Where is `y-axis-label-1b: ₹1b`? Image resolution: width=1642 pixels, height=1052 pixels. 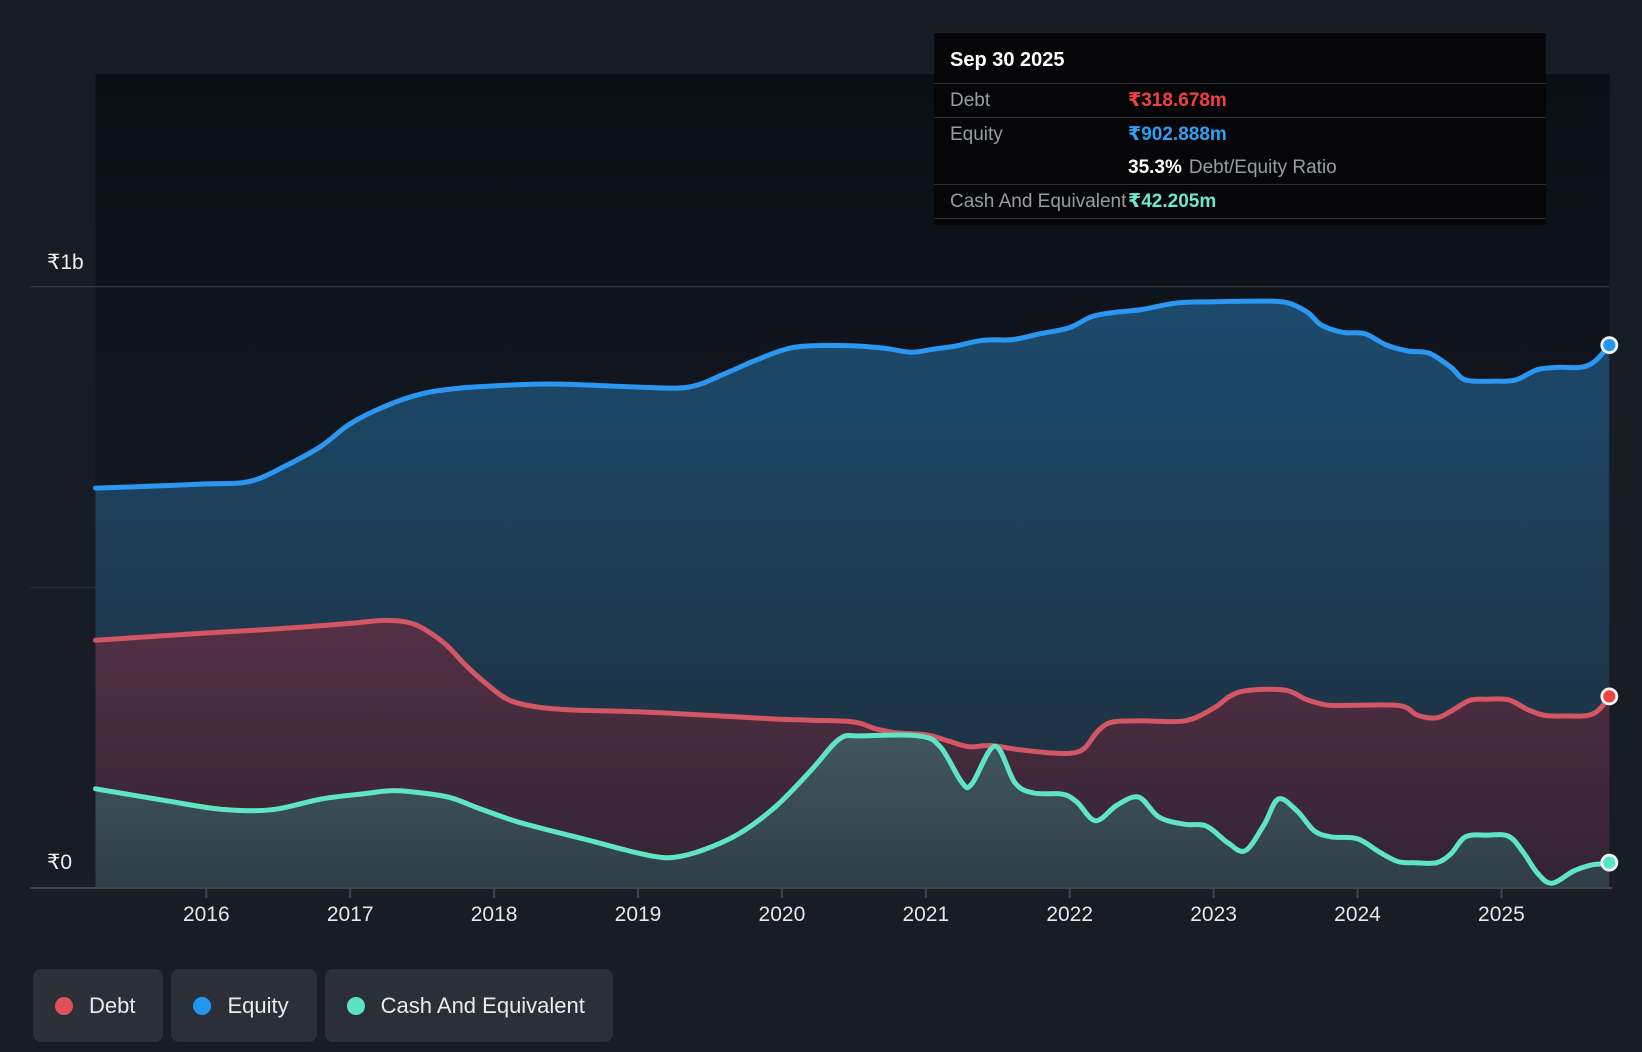 y-axis-label-1b: ₹1b is located at coordinates (65, 262).